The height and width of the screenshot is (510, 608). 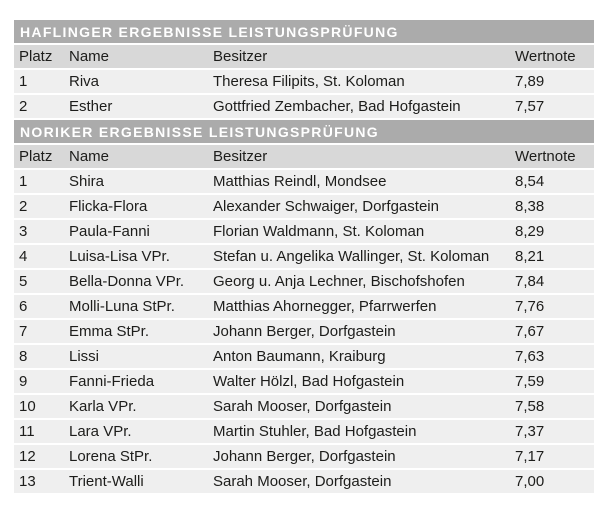 What do you see at coordinates (84, 81) in the screenshot?
I see `cell-name: Riva` at bounding box center [84, 81].